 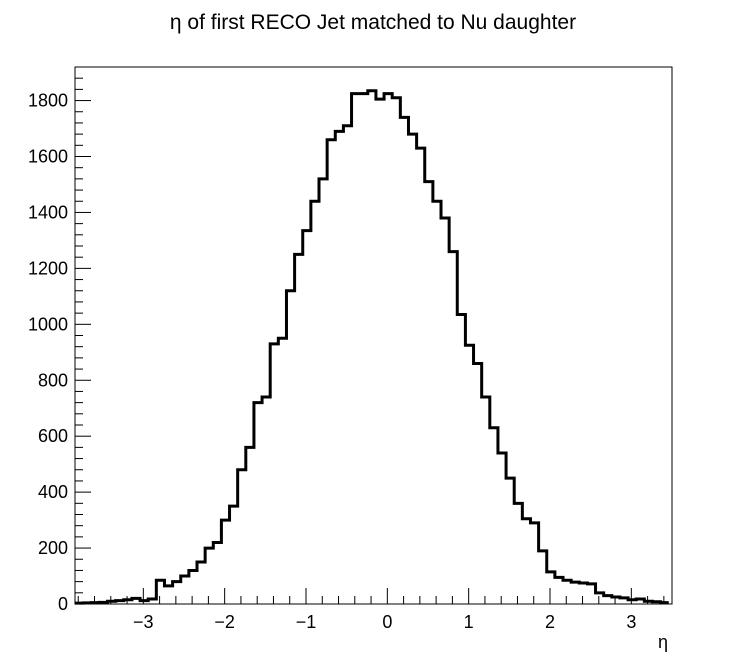 What do you see at coordinates (53, 380) in the screenshot?
I see `y-tick-label: 800` at bounding box center [53, 380].